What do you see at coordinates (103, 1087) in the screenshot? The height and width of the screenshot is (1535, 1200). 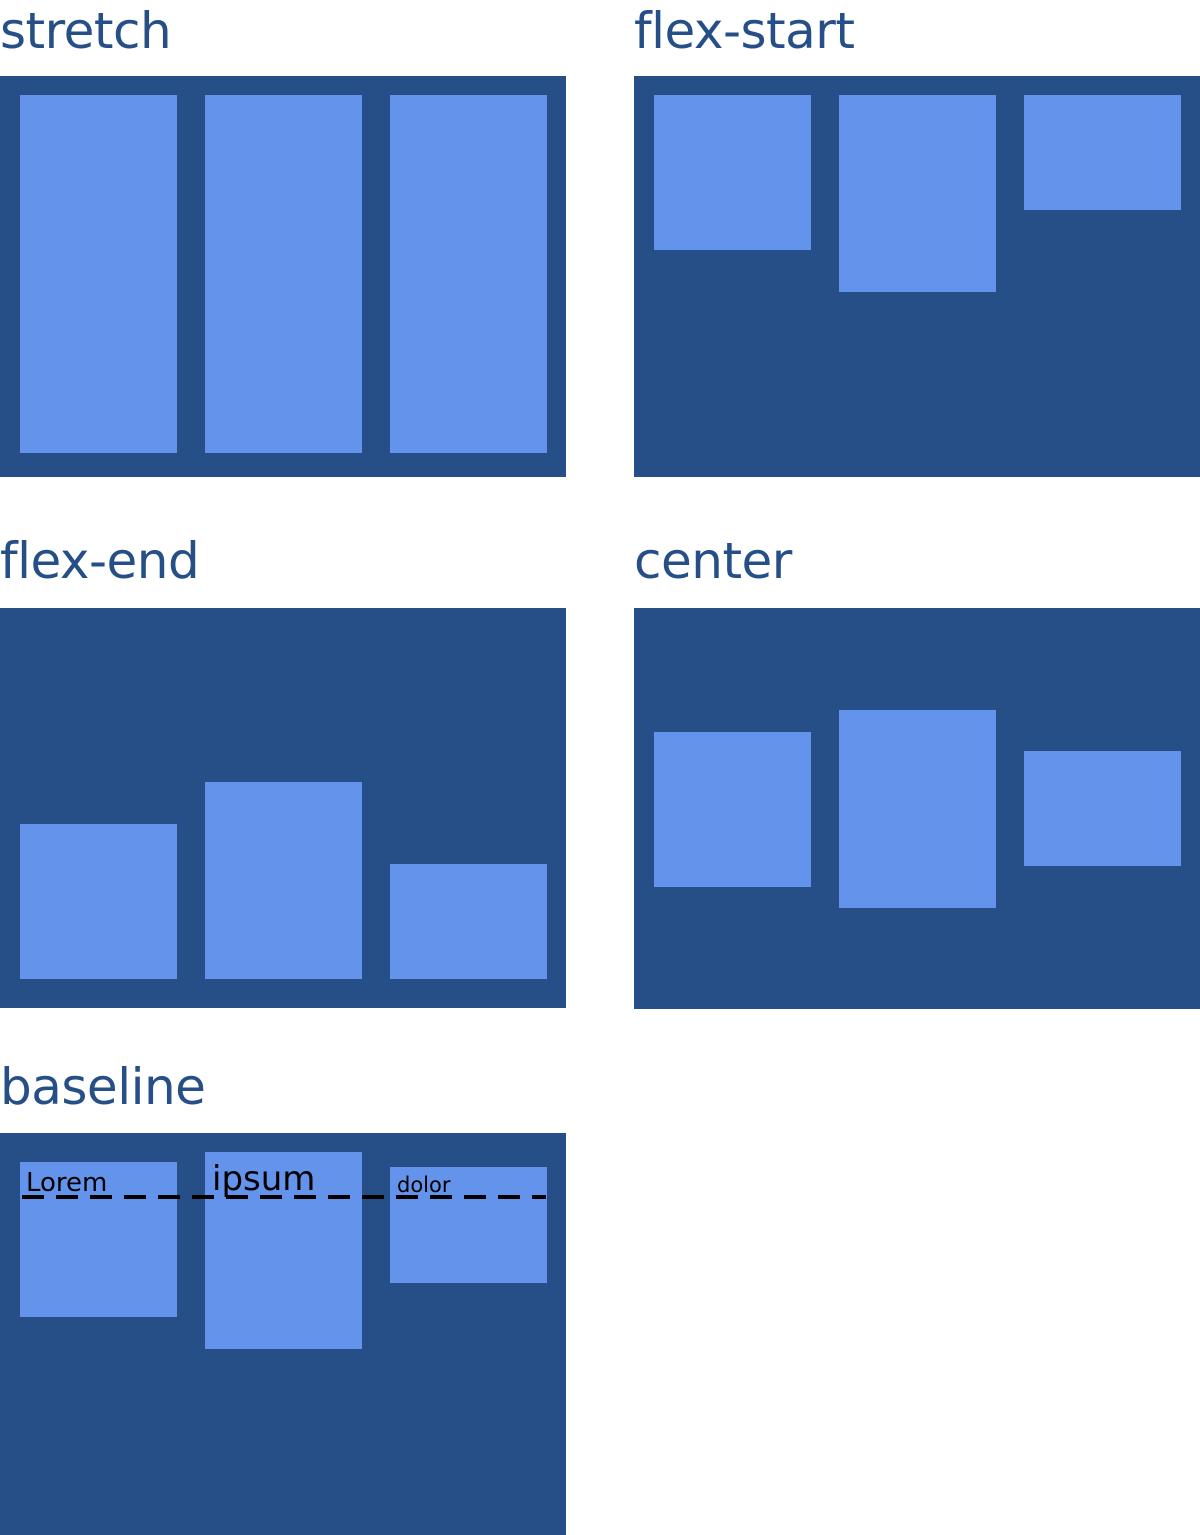 I see `label-baseline: baseline` at bounding box center [103, 1087].